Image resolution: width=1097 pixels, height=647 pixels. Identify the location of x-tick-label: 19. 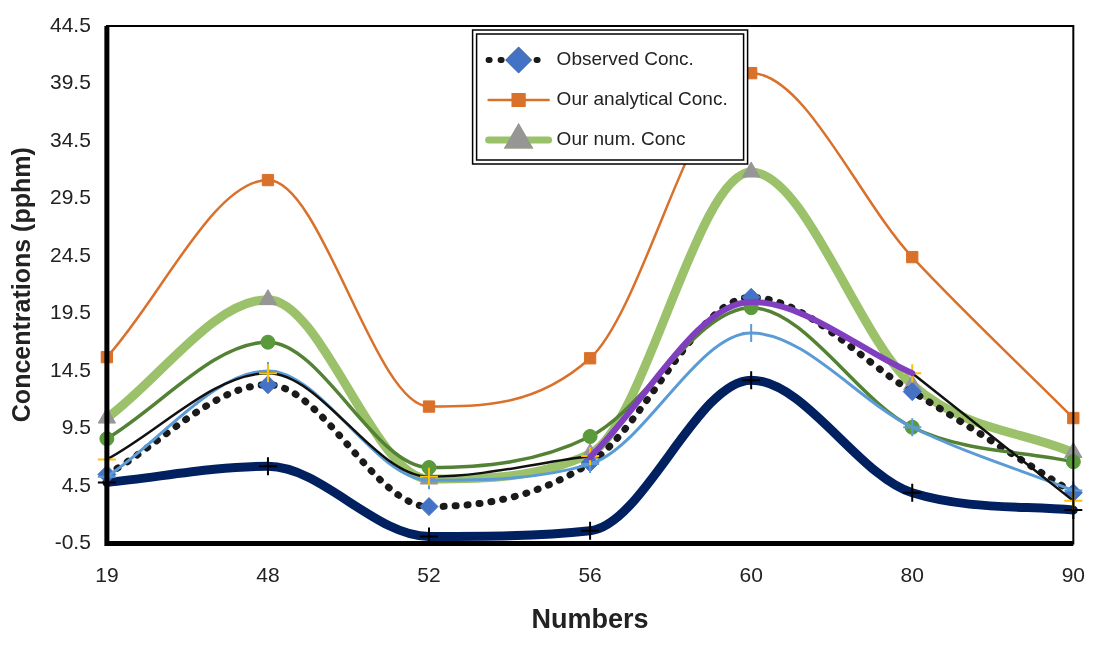
(107, 574).